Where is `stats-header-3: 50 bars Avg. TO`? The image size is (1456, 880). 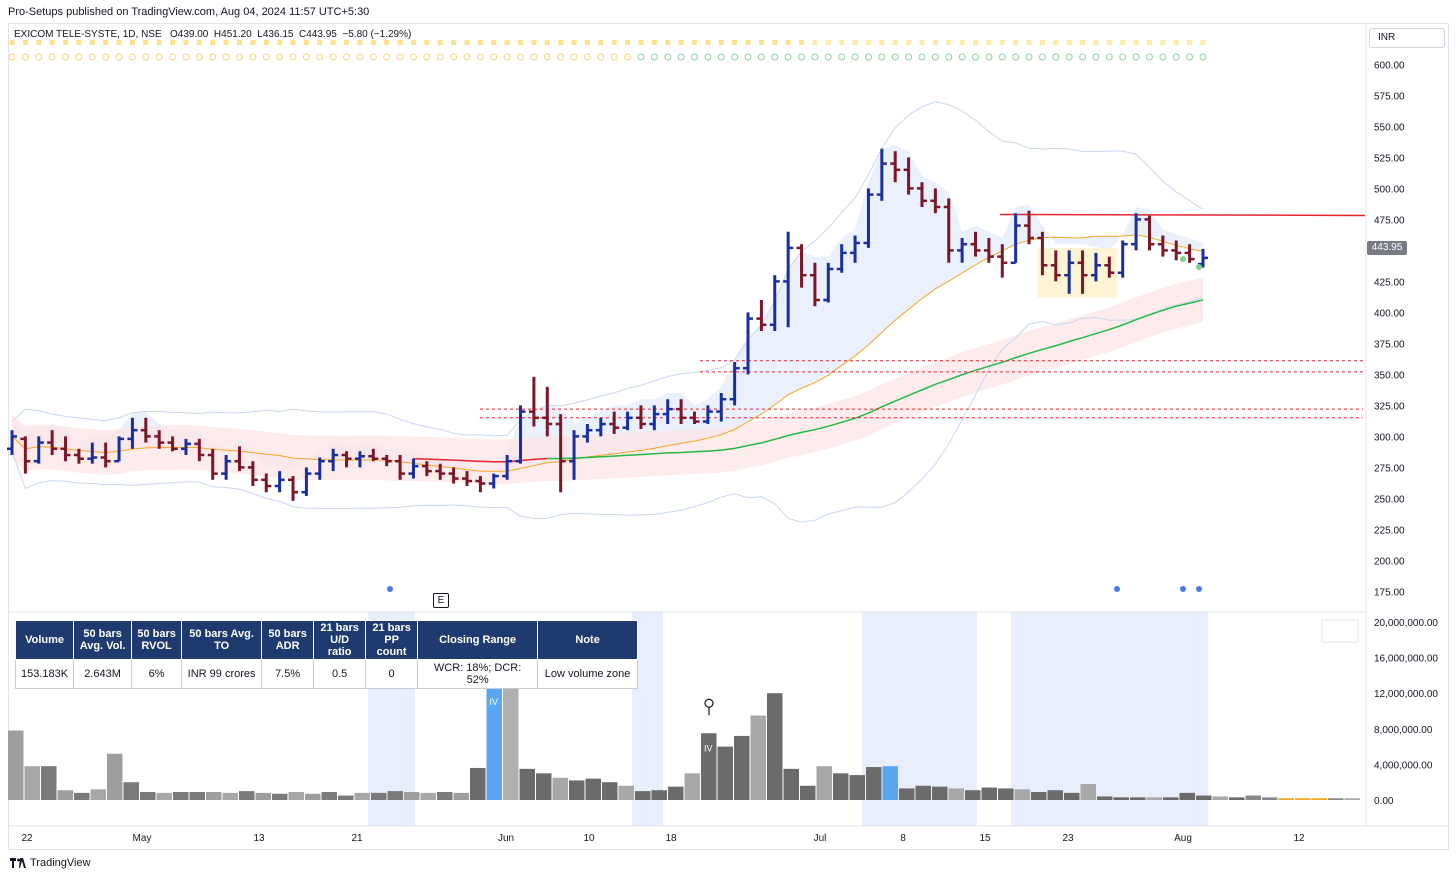 stats-header-3: 50 bars Avg. TO is located at coordinates (222, 640).